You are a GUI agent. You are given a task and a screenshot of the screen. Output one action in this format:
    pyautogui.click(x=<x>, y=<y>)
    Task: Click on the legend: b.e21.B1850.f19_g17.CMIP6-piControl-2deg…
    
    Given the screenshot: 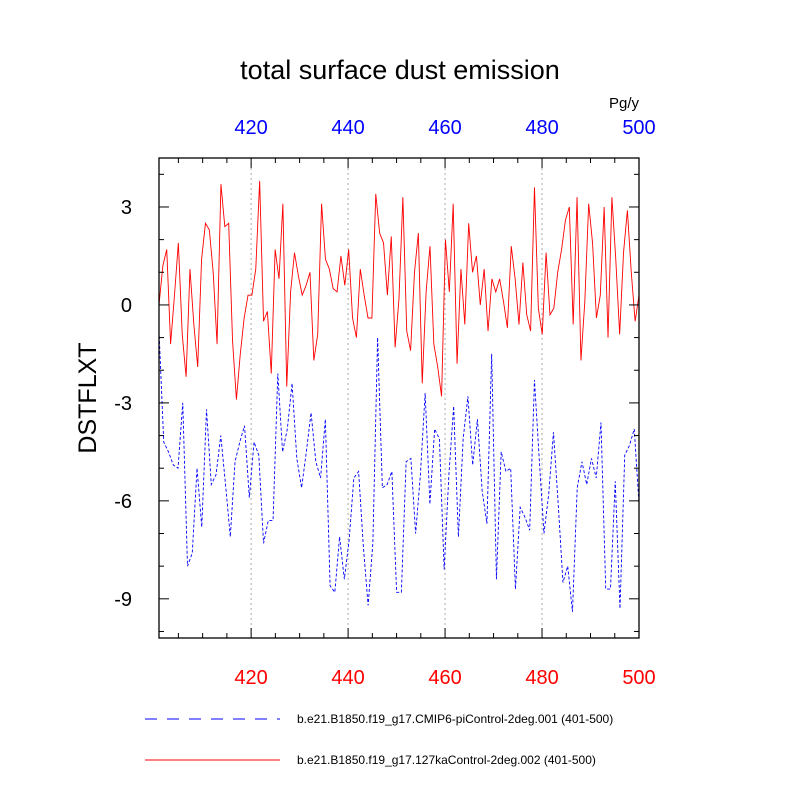 What is the action you would take?
    pyautogui.click(x=379, y=739)
    